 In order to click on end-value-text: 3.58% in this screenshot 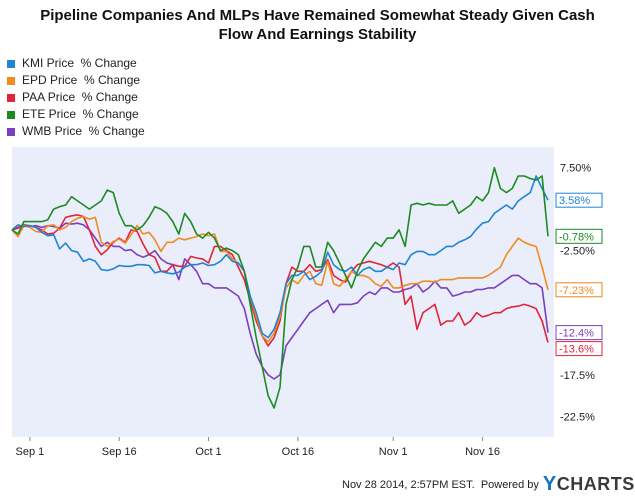, I will do `click(574, 201)`.